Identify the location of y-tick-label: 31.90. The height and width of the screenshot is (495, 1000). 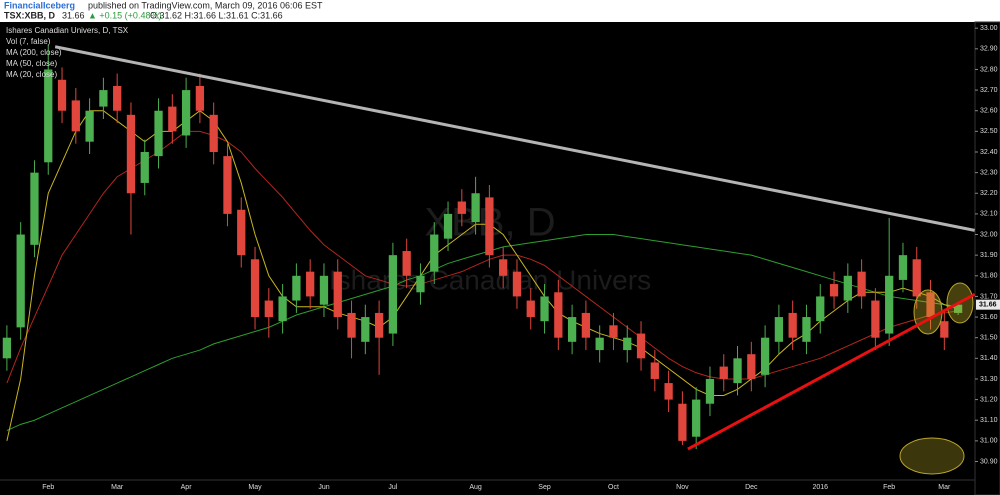
(989, 255).